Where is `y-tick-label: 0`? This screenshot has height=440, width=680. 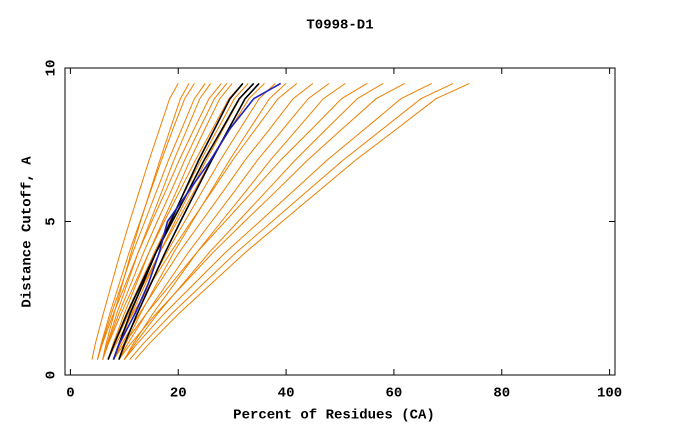
y-tick-label: 0 is located at coordinates (52, 375).